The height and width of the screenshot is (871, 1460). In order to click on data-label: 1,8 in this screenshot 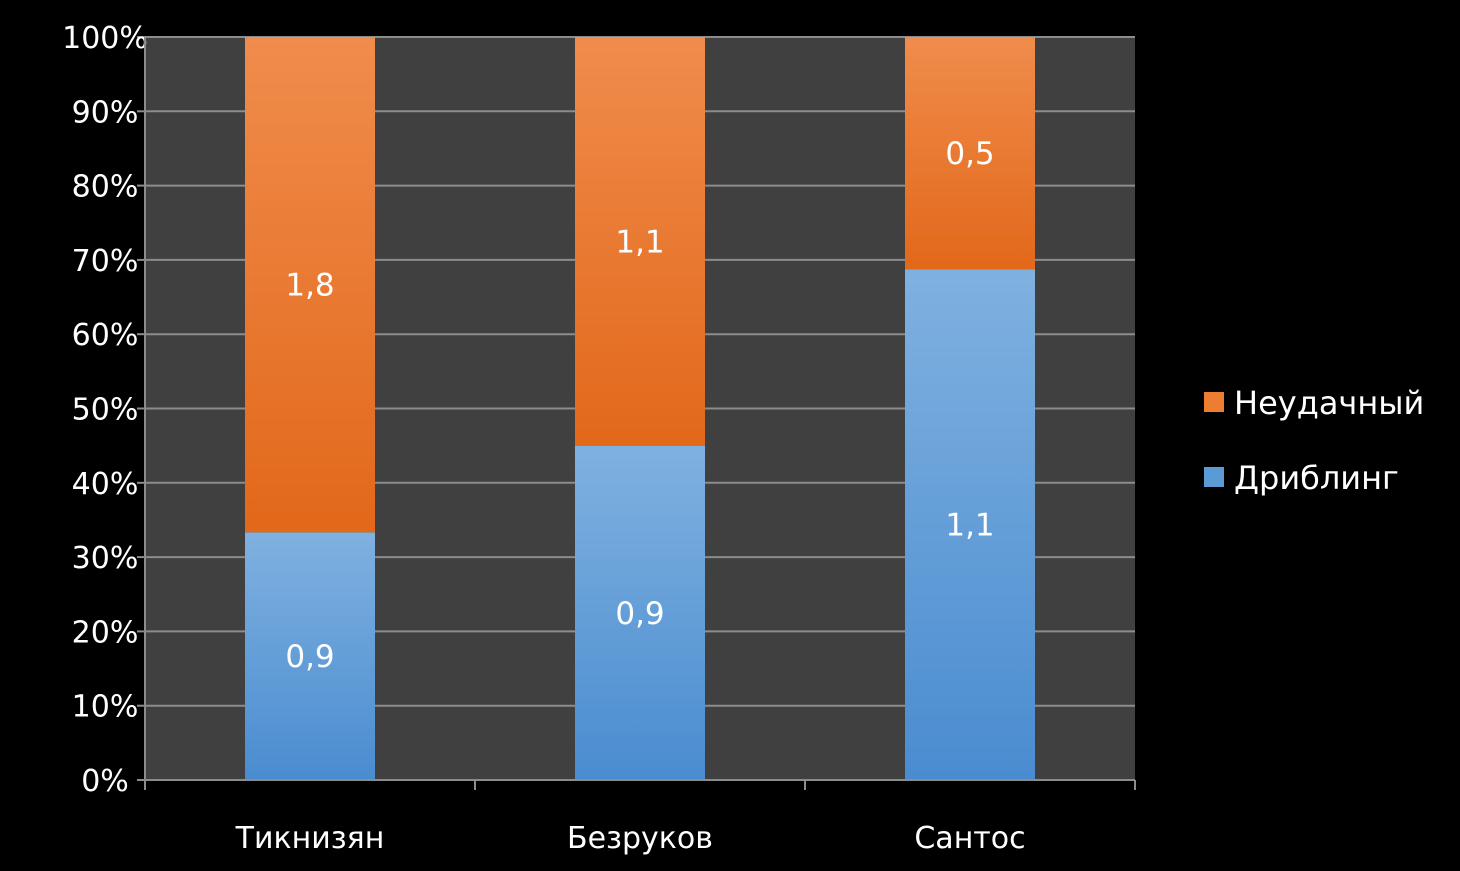, I will do `click(309, 286)`.